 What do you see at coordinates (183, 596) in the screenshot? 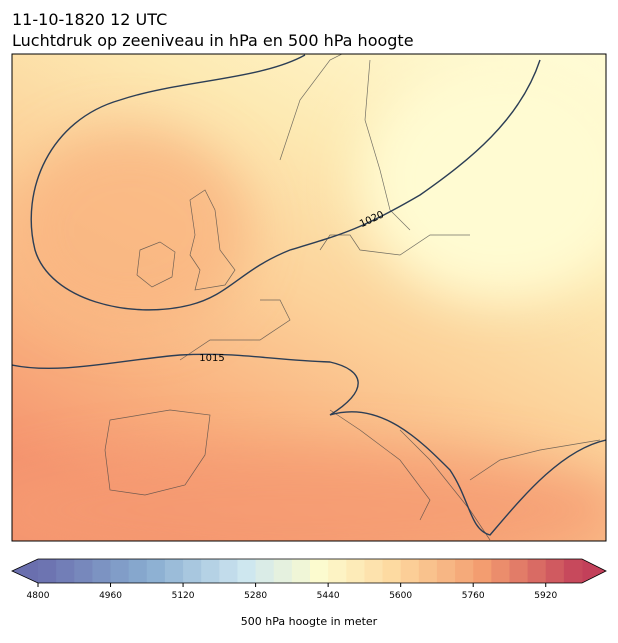
I see `colorbar-tick-label: 5120` at bounding box center [183, 596].